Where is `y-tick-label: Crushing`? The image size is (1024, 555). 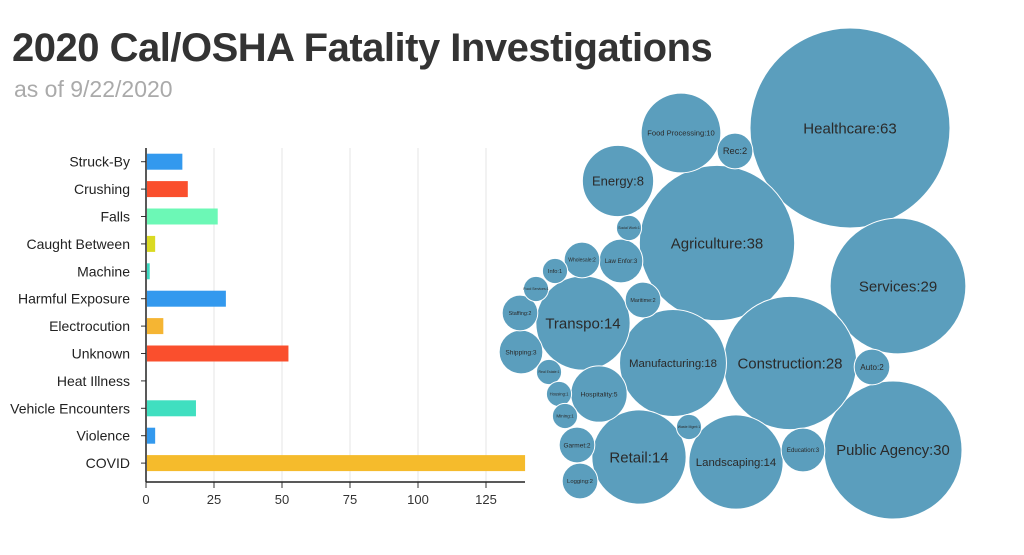
y-tick-label: Crushing is located at coordinates (102, 189).